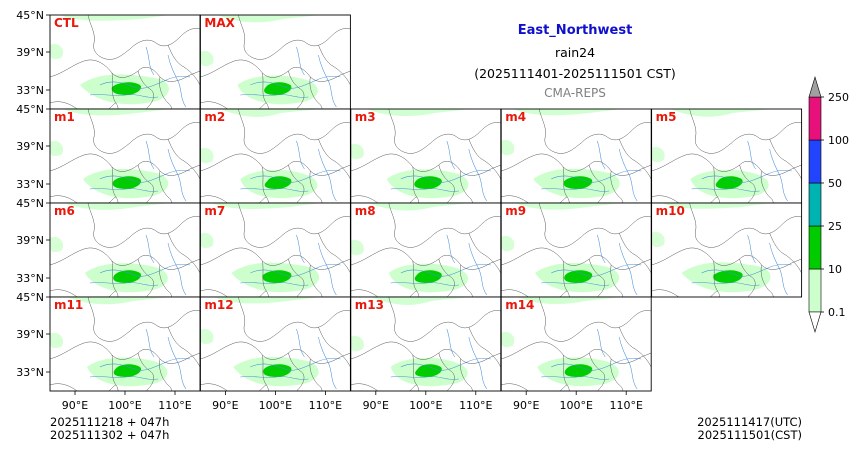  Describe the element at coordinates (426, 156) in the screenshot. I see `map-panel-m3: m3` at that location.